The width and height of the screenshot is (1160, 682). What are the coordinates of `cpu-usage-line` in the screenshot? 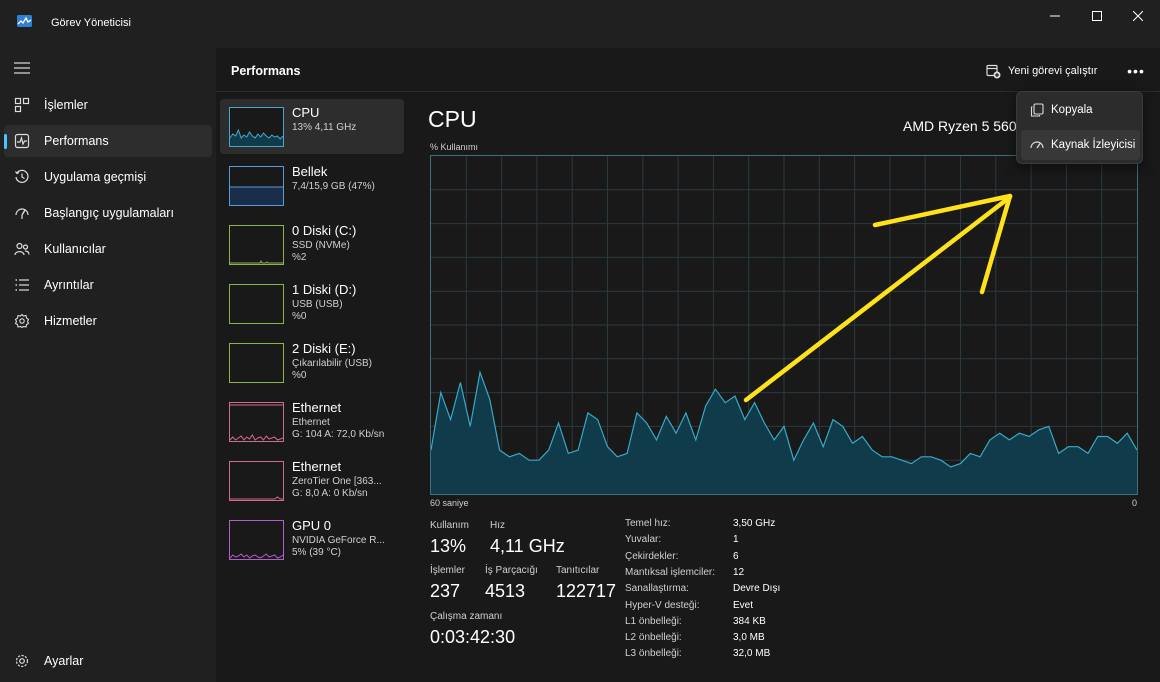 It's located at (784, 419).